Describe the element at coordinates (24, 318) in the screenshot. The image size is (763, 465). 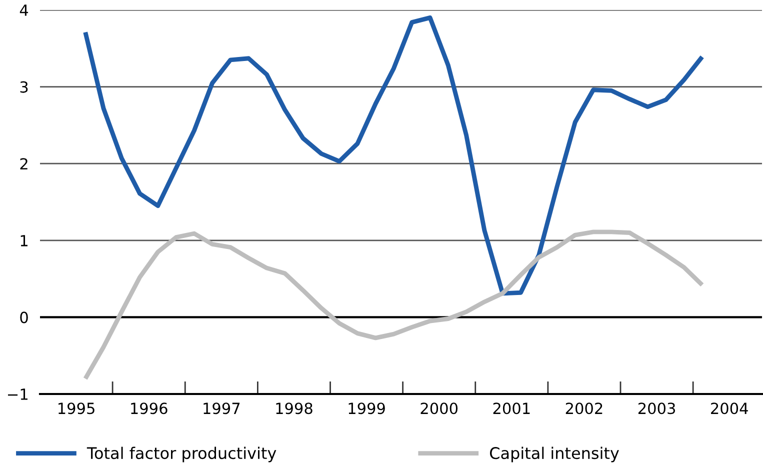
I see `y-tick-label: 0` at that location.